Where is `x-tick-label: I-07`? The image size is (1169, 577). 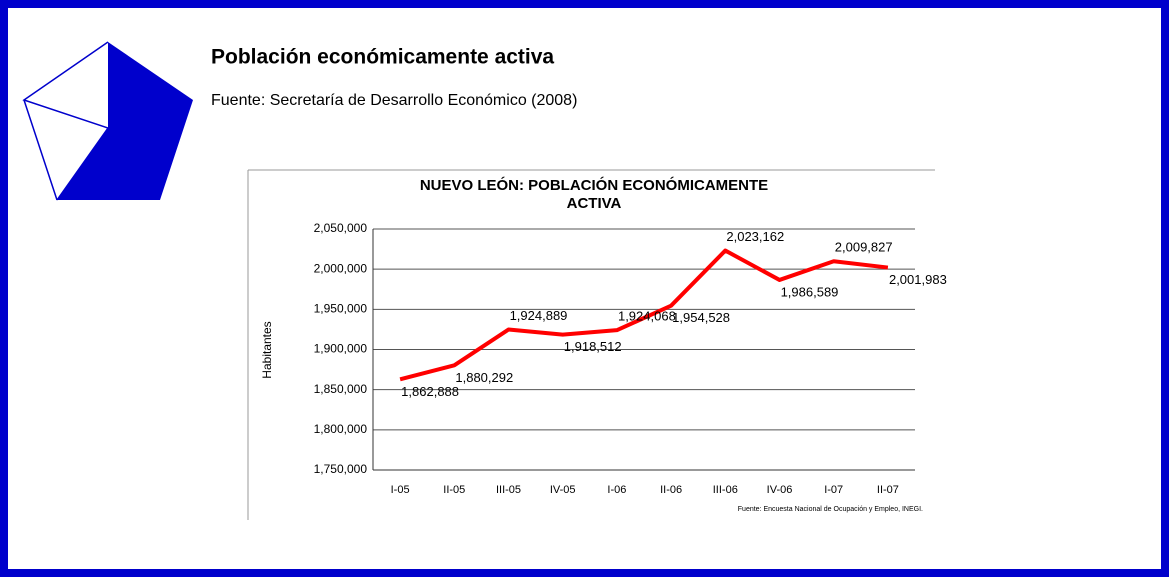
x-tick-label: I-07 is located at coordinates (833, 490).